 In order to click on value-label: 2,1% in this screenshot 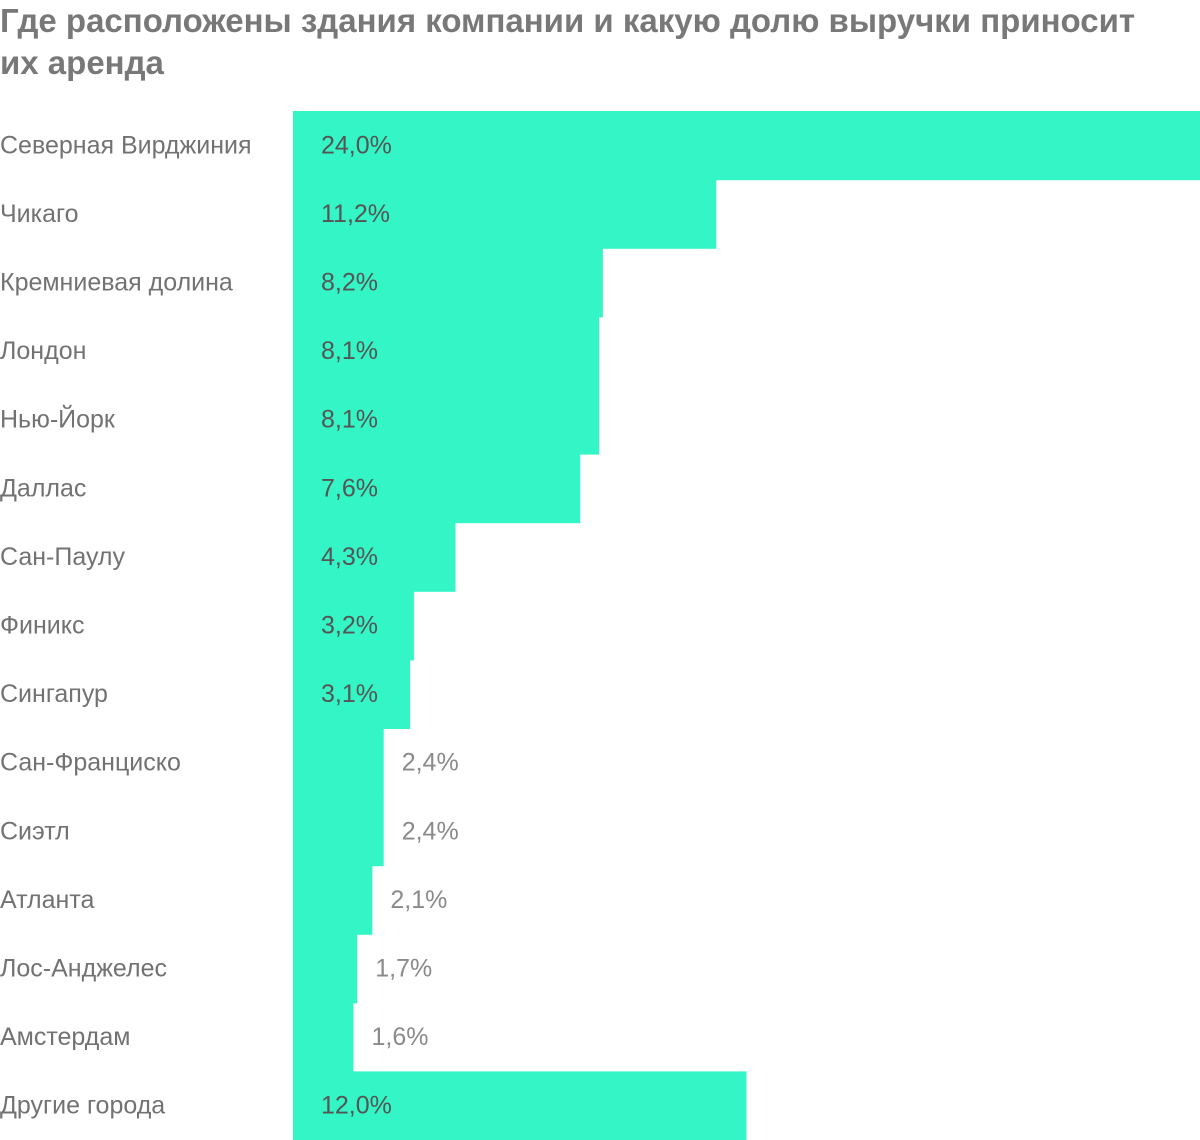, I will do `click(418, 900)`.